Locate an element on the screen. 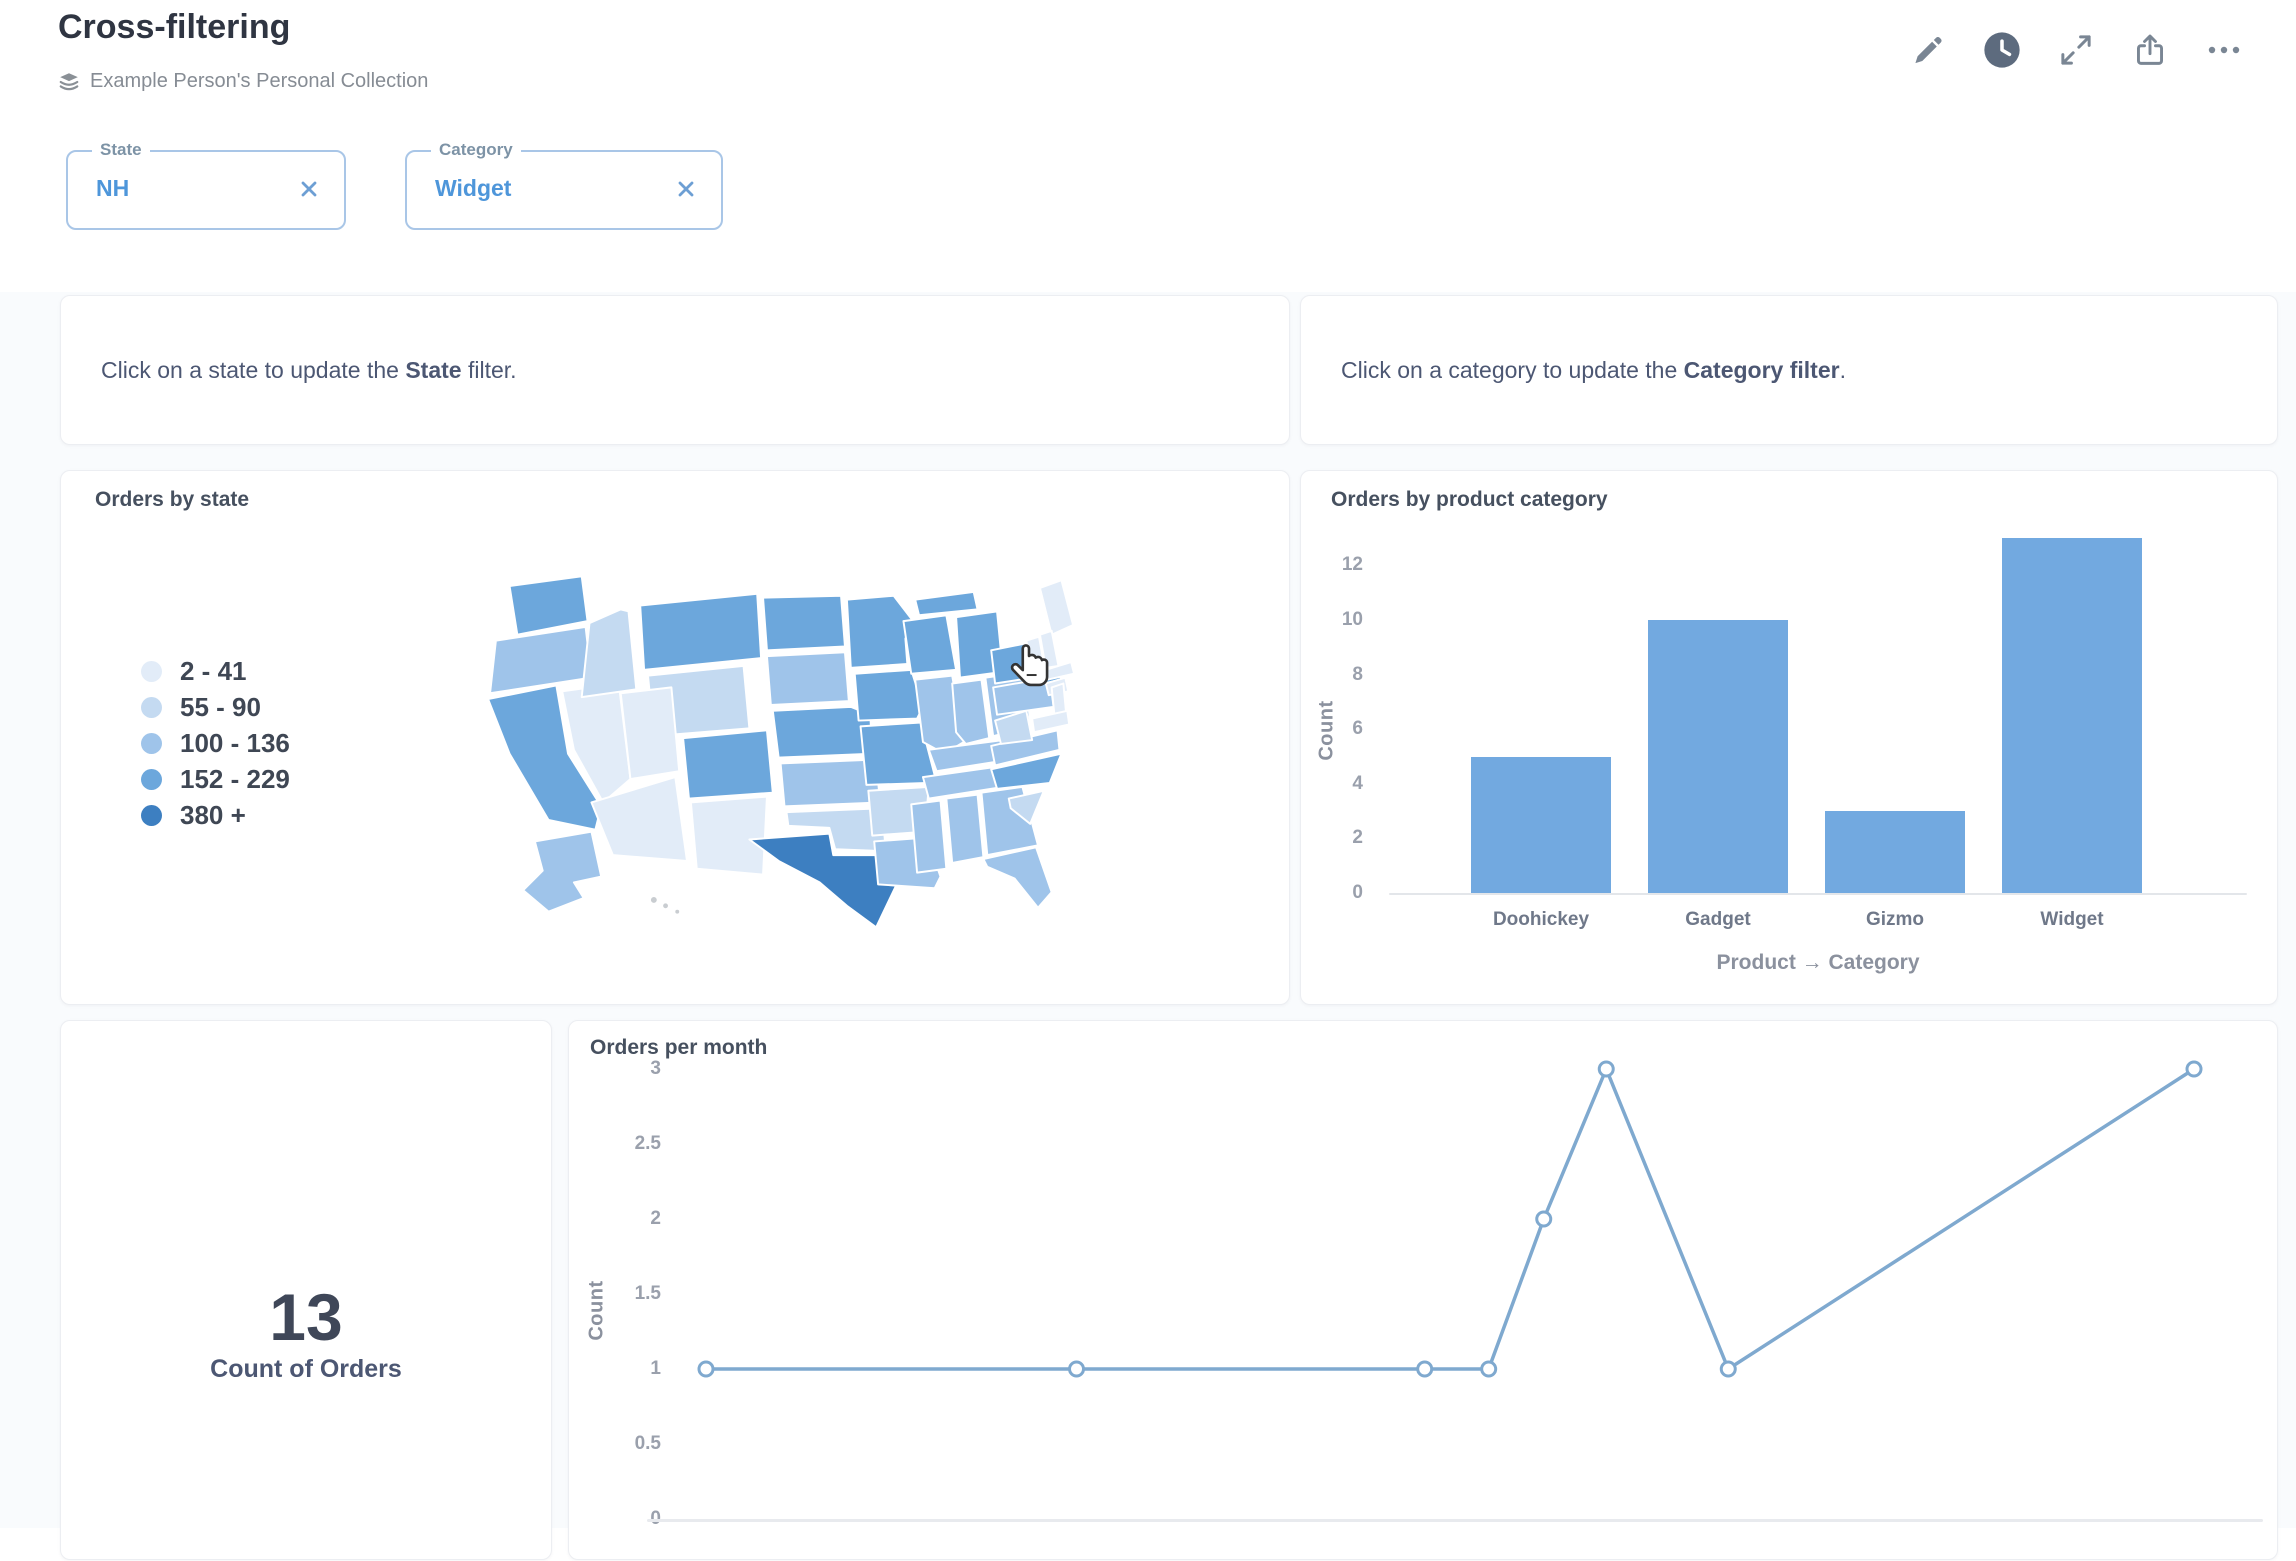  bar-gizmo is located at coordinates (1895, 852).